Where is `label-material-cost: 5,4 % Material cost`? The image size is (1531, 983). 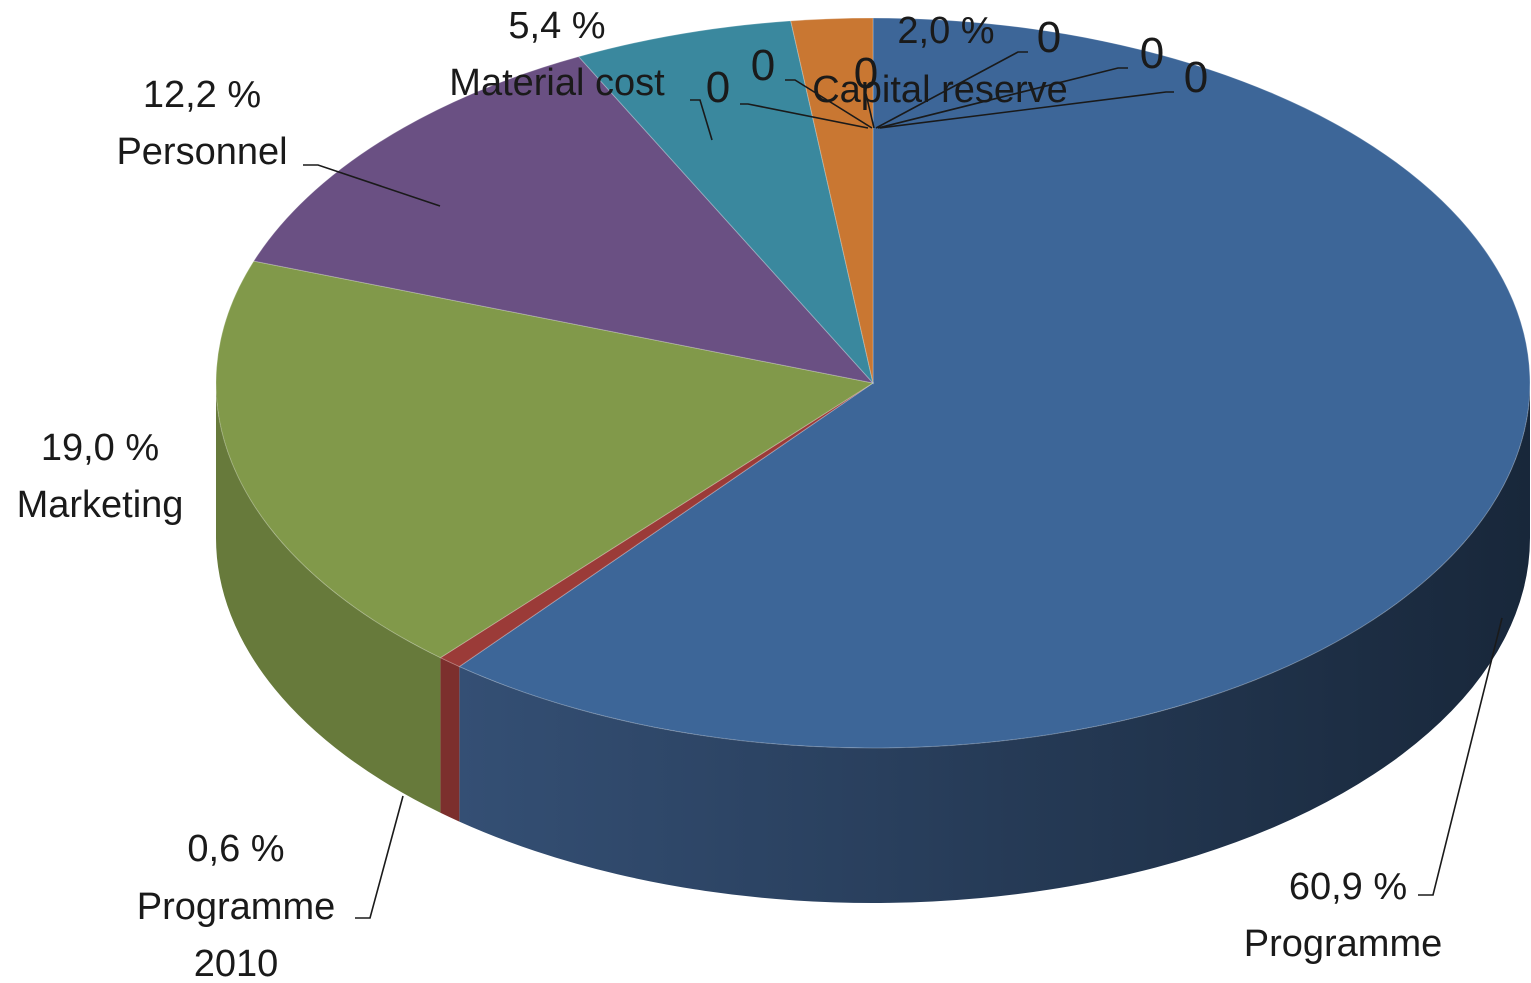
label-material-cost: 5,4 % Material cost is located at coordinates (557, 54).